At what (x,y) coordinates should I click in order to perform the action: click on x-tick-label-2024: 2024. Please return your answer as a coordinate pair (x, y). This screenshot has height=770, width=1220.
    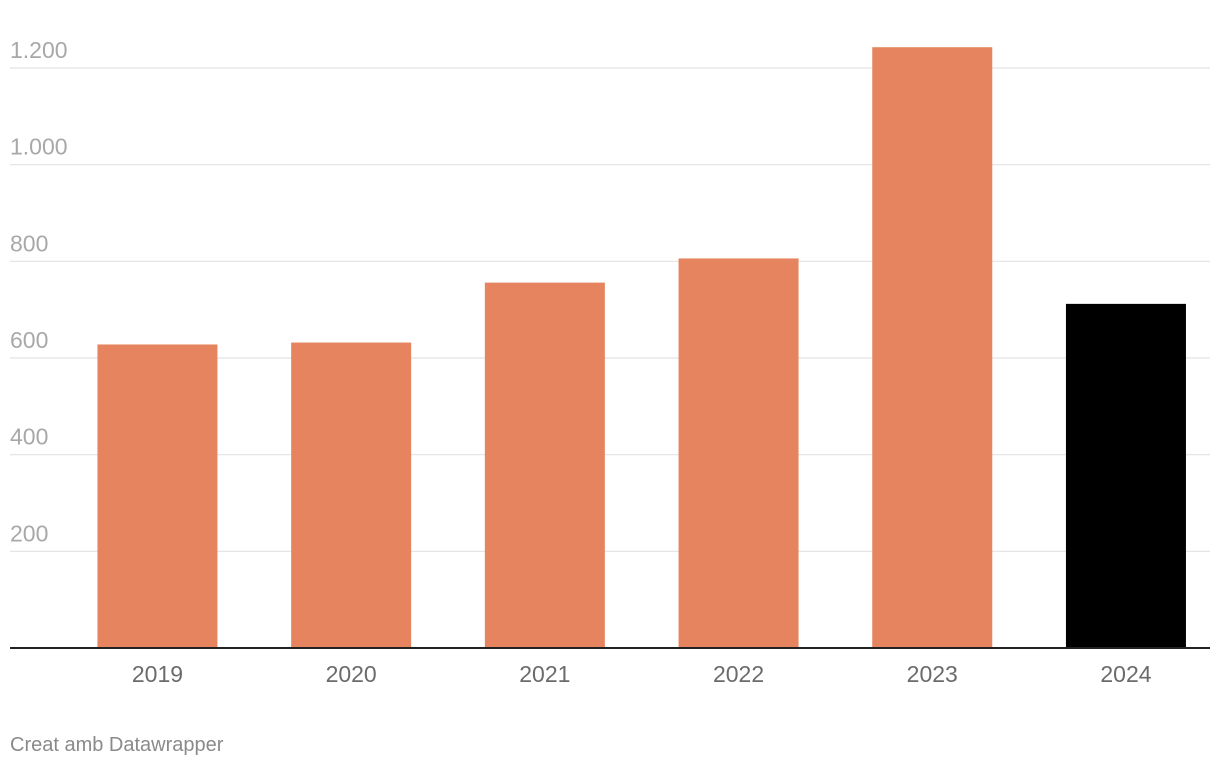
    Looking at the image, I should click on (1125, 674).